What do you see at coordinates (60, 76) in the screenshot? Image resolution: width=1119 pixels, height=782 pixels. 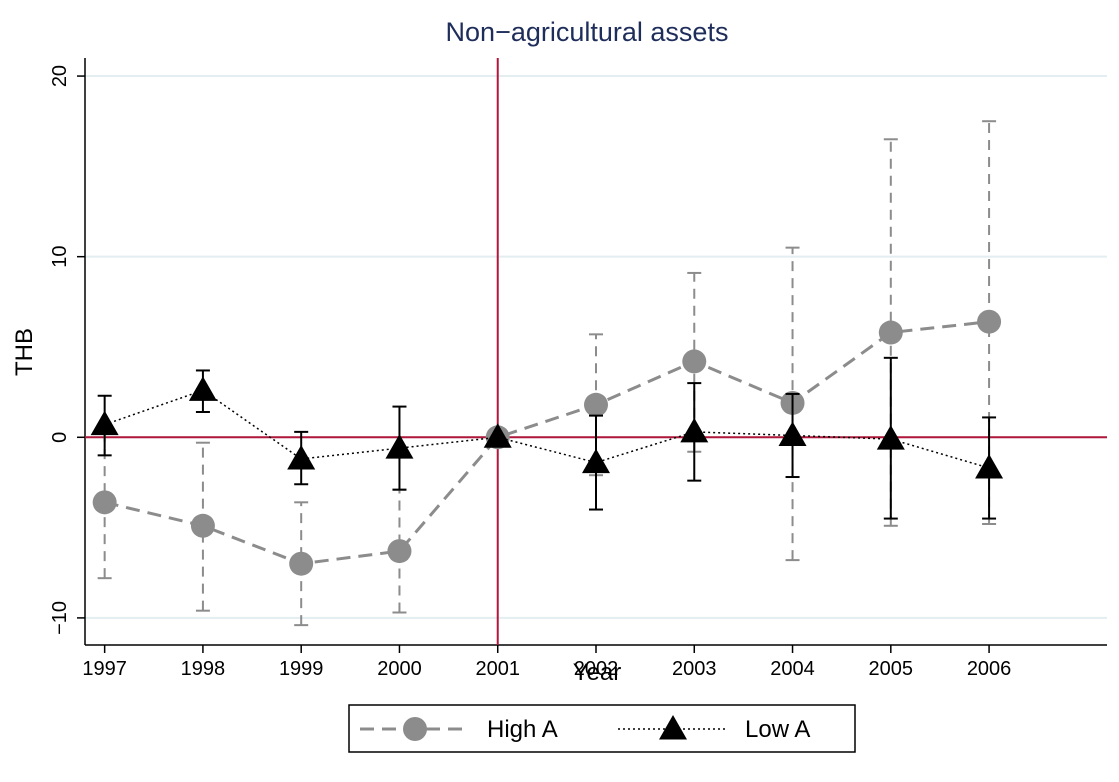 I see `y-tick-label: 20` at bounding box center [60, 76].